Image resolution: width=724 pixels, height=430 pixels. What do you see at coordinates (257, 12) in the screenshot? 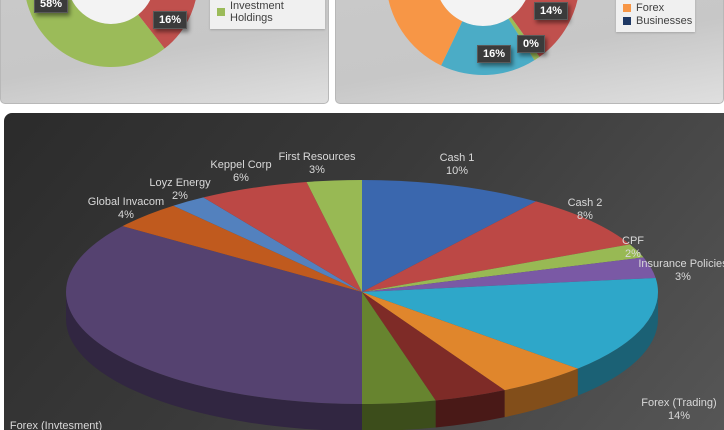
I see `legend-label: Investment Holdings` at bounding box center [257, 12].